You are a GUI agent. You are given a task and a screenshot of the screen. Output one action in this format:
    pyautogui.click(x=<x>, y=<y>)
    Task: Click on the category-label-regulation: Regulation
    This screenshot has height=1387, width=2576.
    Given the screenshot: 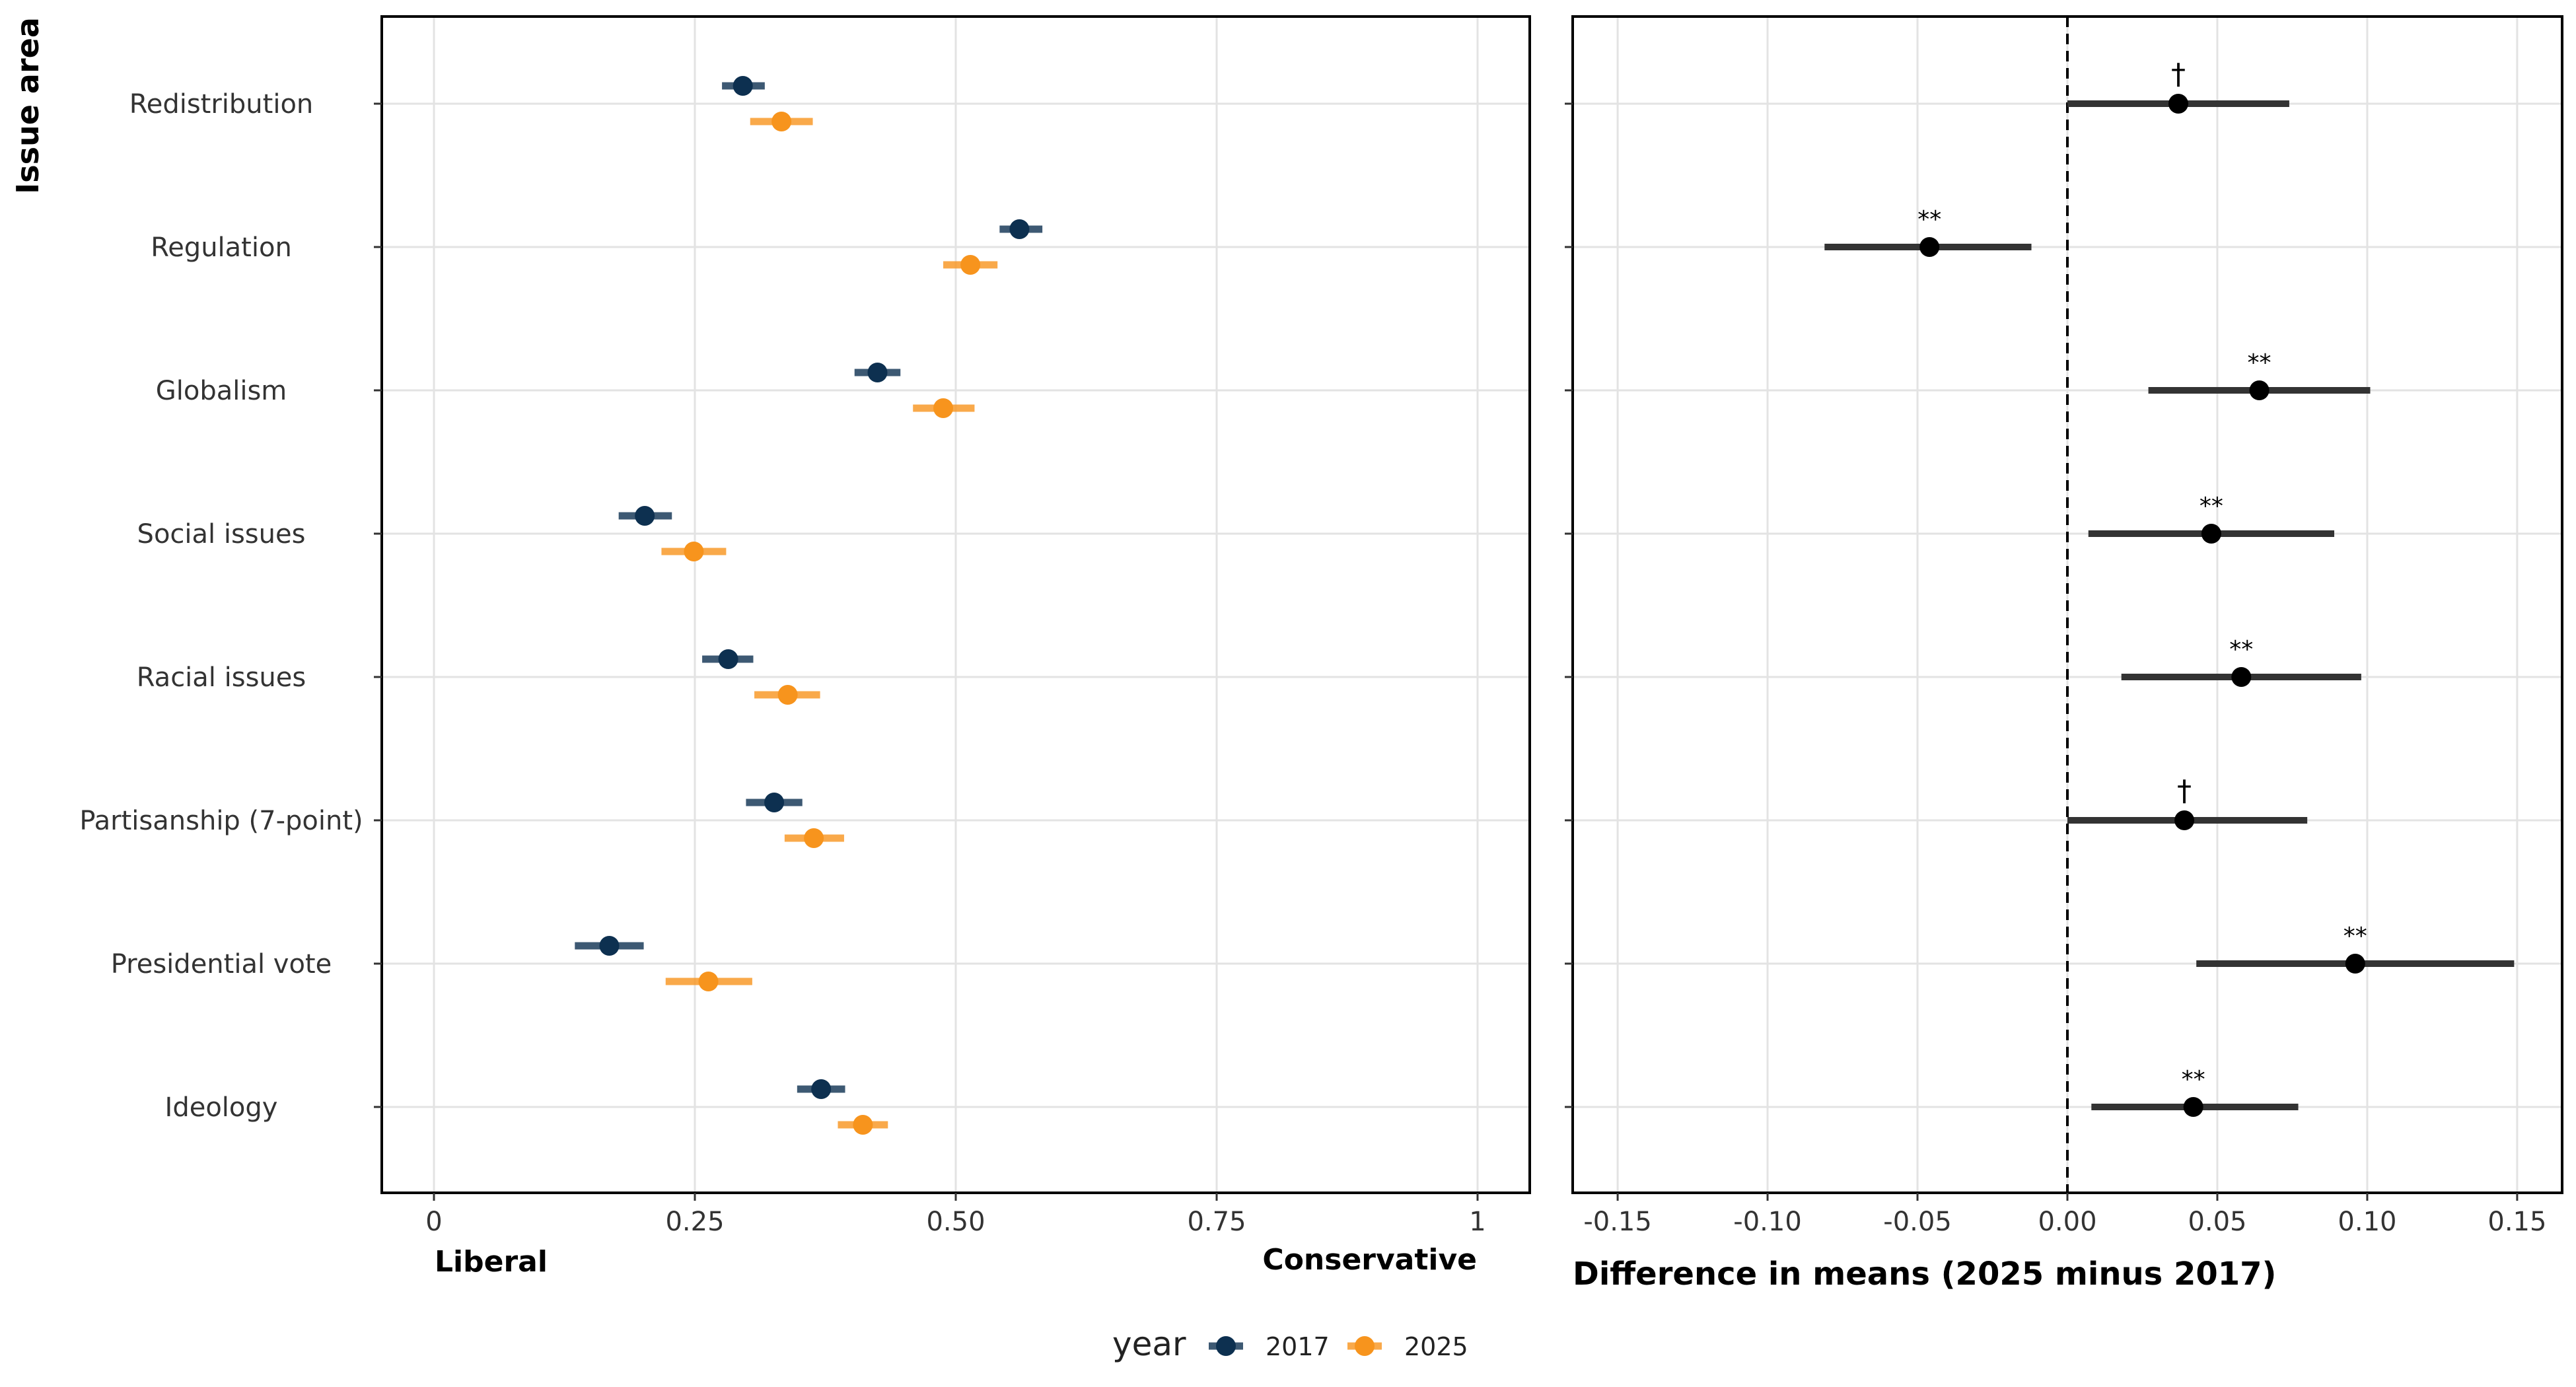 What is the action you would take?
    pyautogui.click(x=222, y=247)
    